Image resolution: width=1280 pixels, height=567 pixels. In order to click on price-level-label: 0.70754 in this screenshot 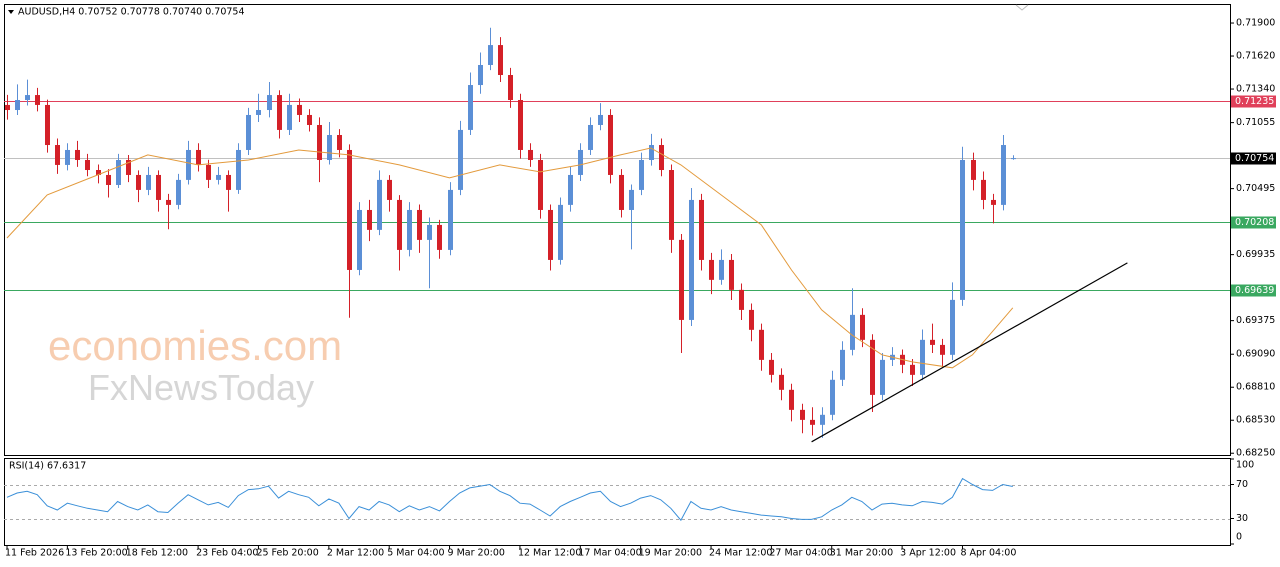, I will do `click(1254, 158)`.